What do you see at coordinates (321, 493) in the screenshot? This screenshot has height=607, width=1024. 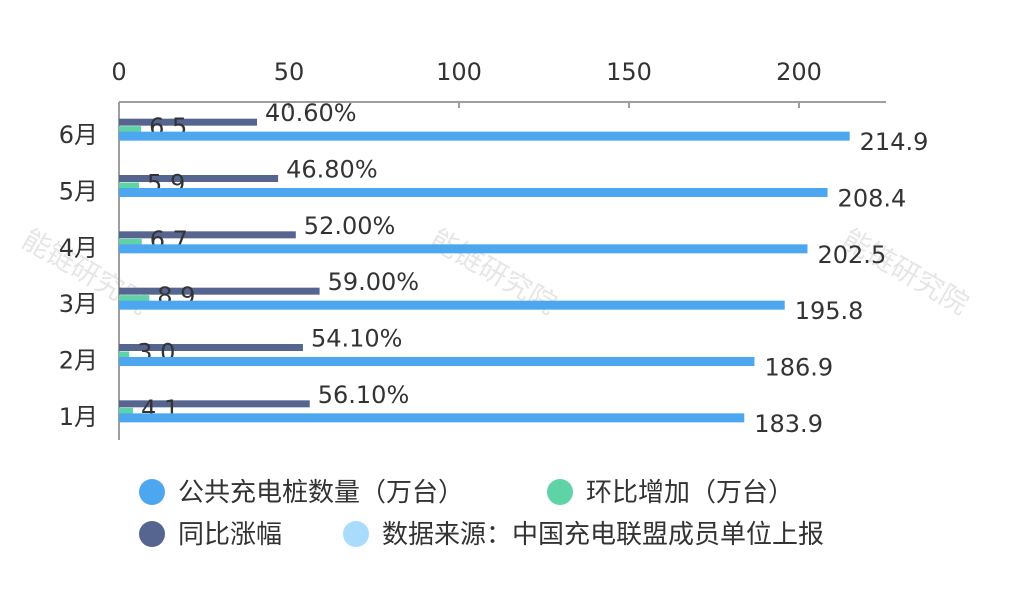 I see `legend-label: 公共充电桩数量（万台）` at bounding box center [321, 493].